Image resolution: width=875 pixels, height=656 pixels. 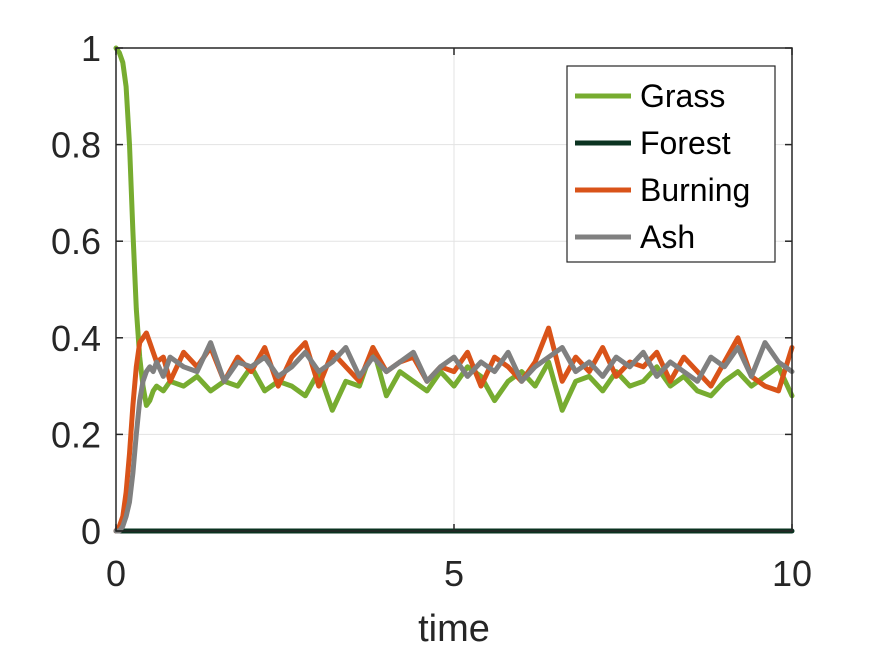 I want to click on x-axis-label: time, so click(x=454, y=629).